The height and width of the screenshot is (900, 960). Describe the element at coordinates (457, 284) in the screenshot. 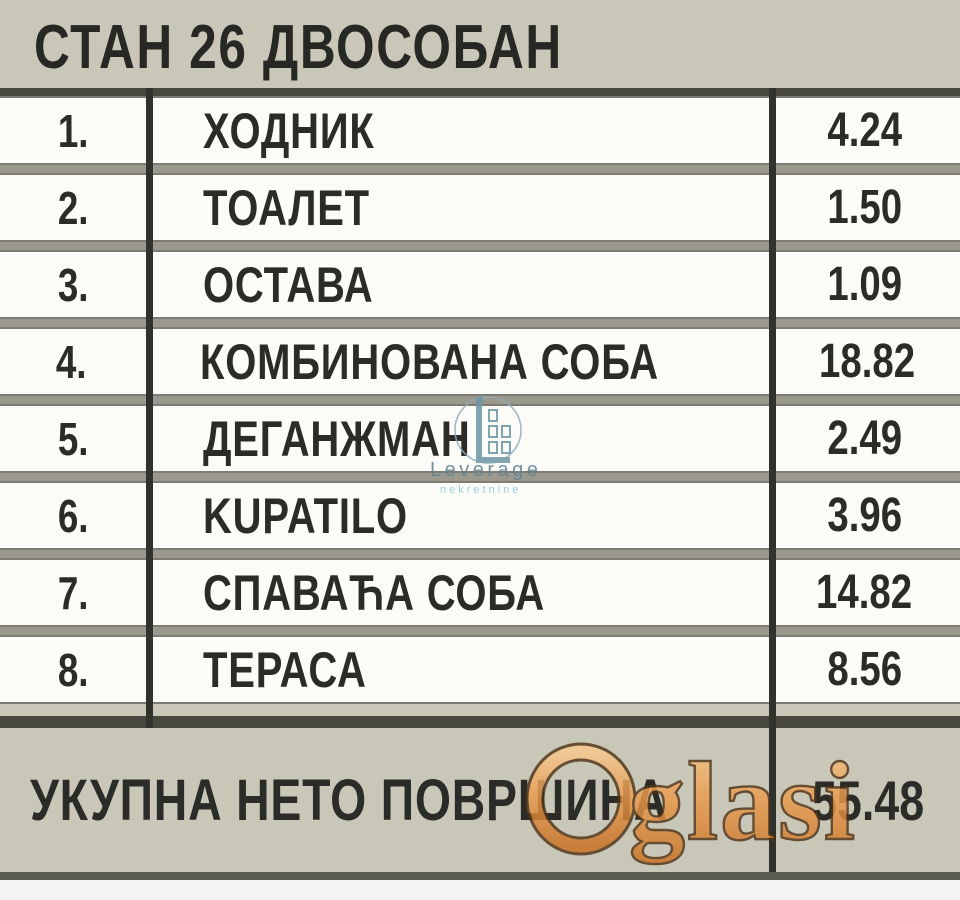

I see `room-name-cell: ОСТАВА` at that location.